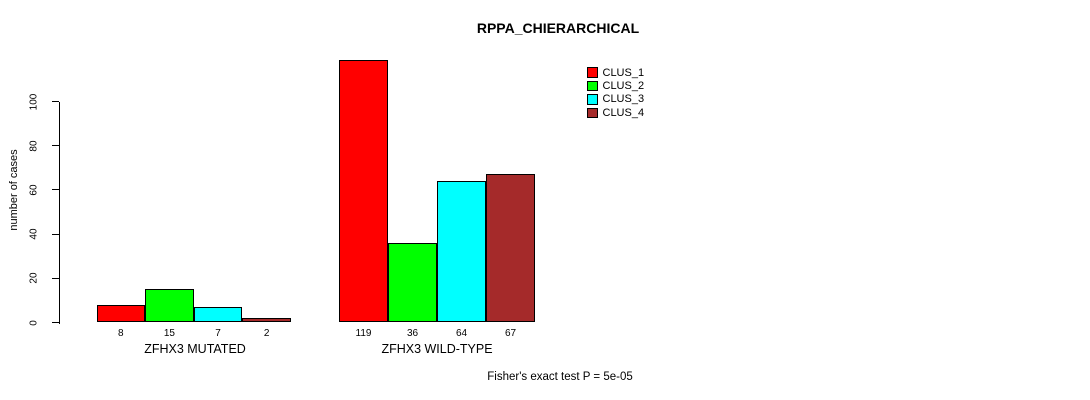  I want to click on bar-value-label: 7, so click(218, 333).